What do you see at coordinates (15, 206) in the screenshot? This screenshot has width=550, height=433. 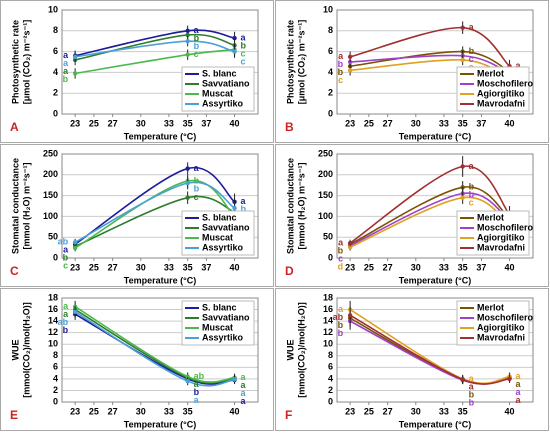 I see `y-axis-title: Stomatal conductance` at bounding box center [15, 206].